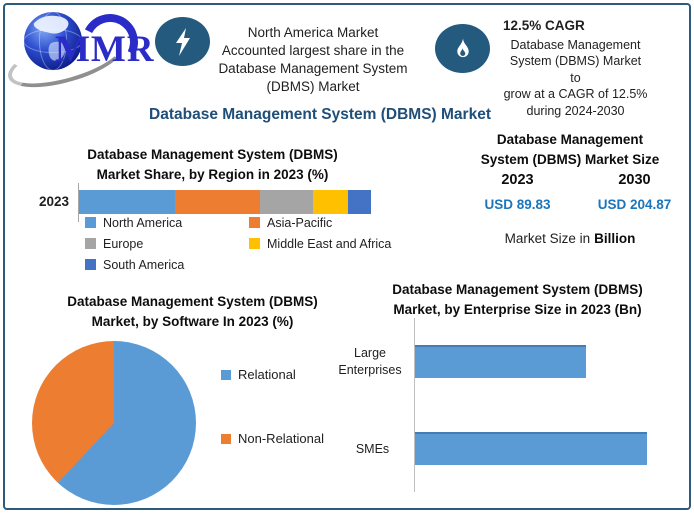 The width and height of the screenshot is (694, 513). I want to click on flame-icon, so click(462, 47).